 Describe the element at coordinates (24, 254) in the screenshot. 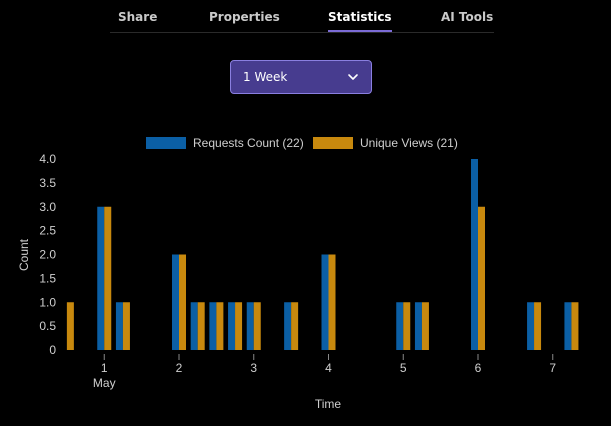

I see `y-axis-label: Count` at that location.